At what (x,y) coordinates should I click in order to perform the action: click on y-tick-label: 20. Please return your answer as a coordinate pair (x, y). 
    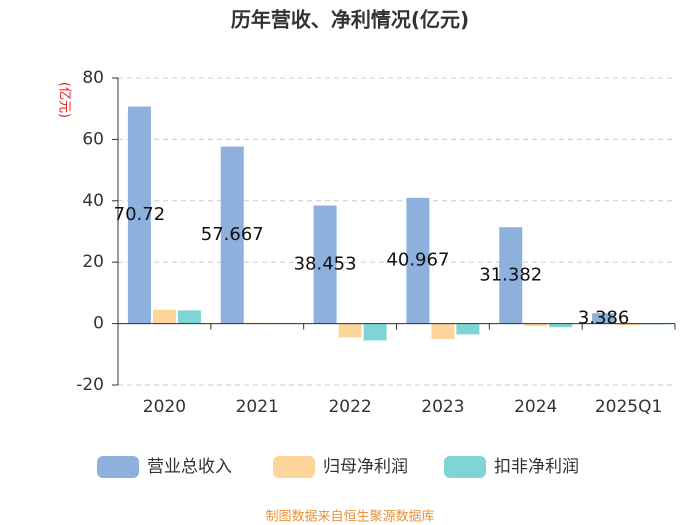
    Looking at the image, I should click on (93, 262).